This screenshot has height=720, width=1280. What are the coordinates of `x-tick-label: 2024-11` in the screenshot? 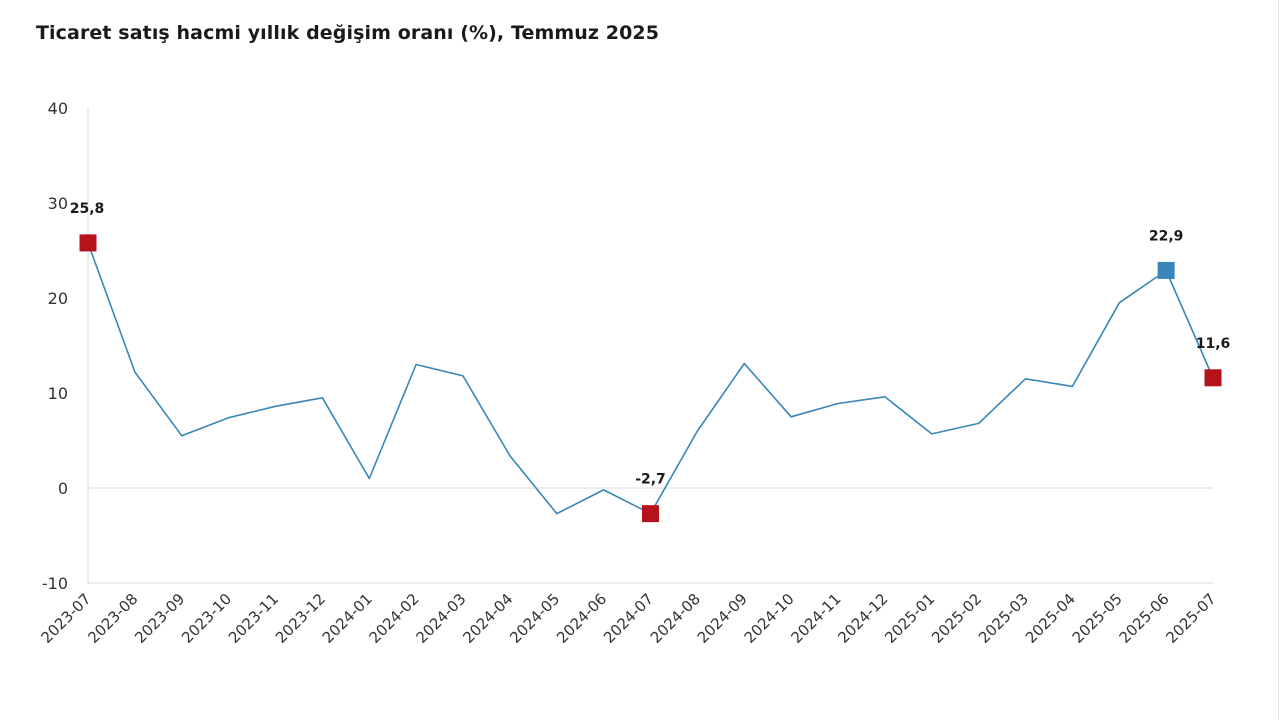 It's located at (815, 618).